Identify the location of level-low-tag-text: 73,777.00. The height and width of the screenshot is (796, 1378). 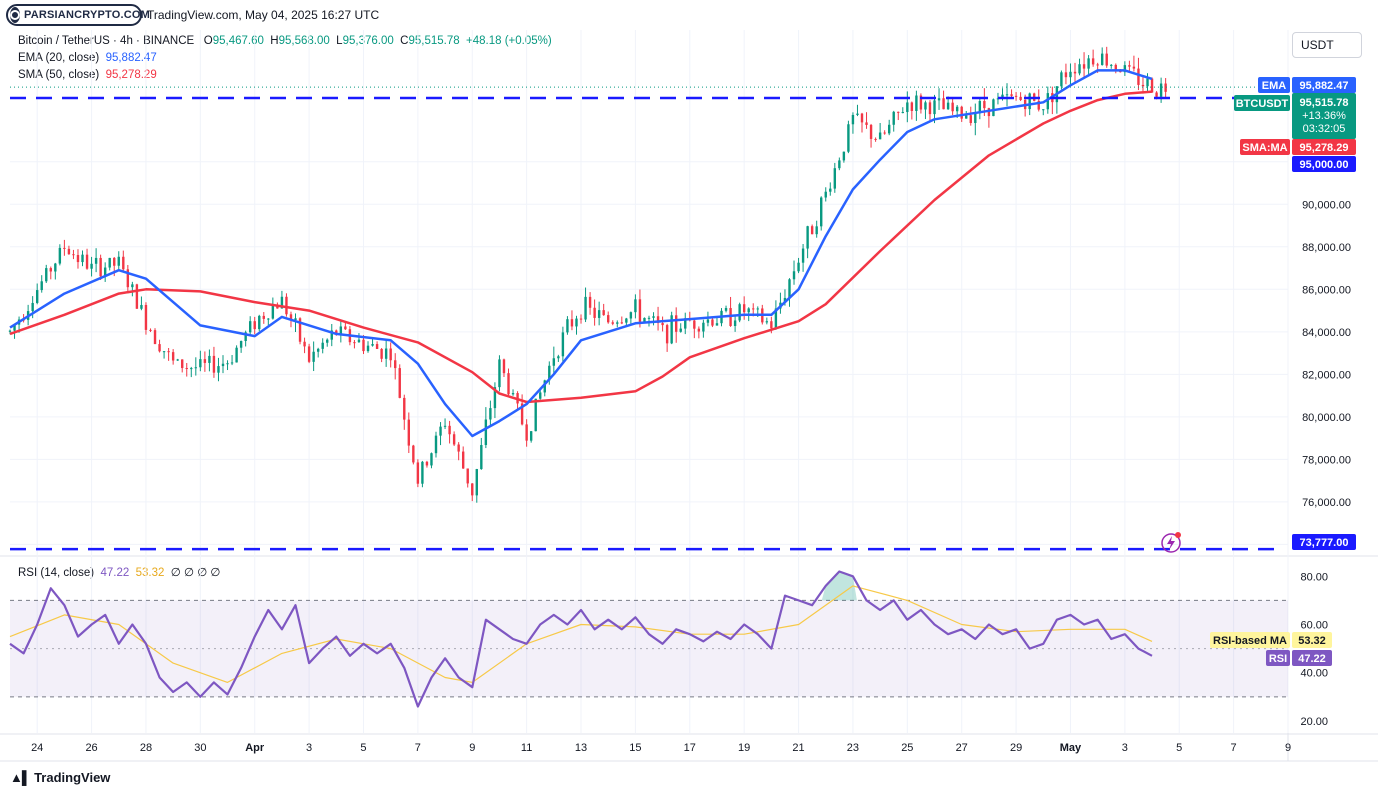
(1324, 543).